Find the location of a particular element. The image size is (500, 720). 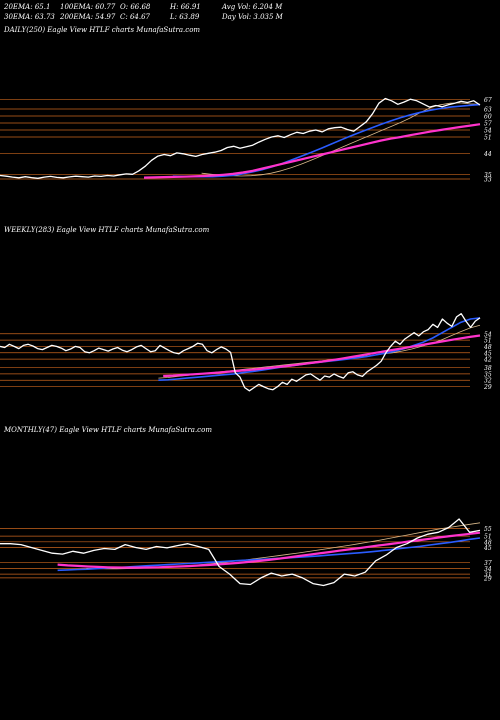

price-level-label: 63 is located at coordinates (488, 110).